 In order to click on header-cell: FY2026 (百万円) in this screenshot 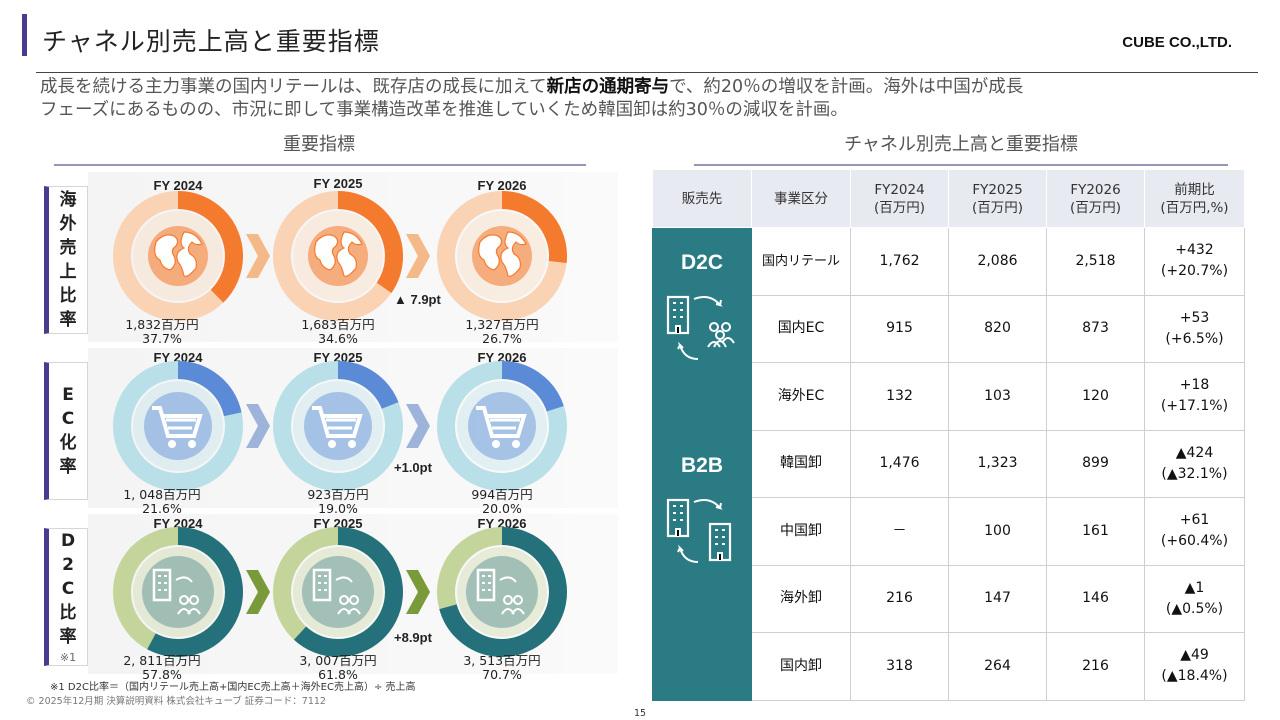, I will do `click(1095, 198)`.